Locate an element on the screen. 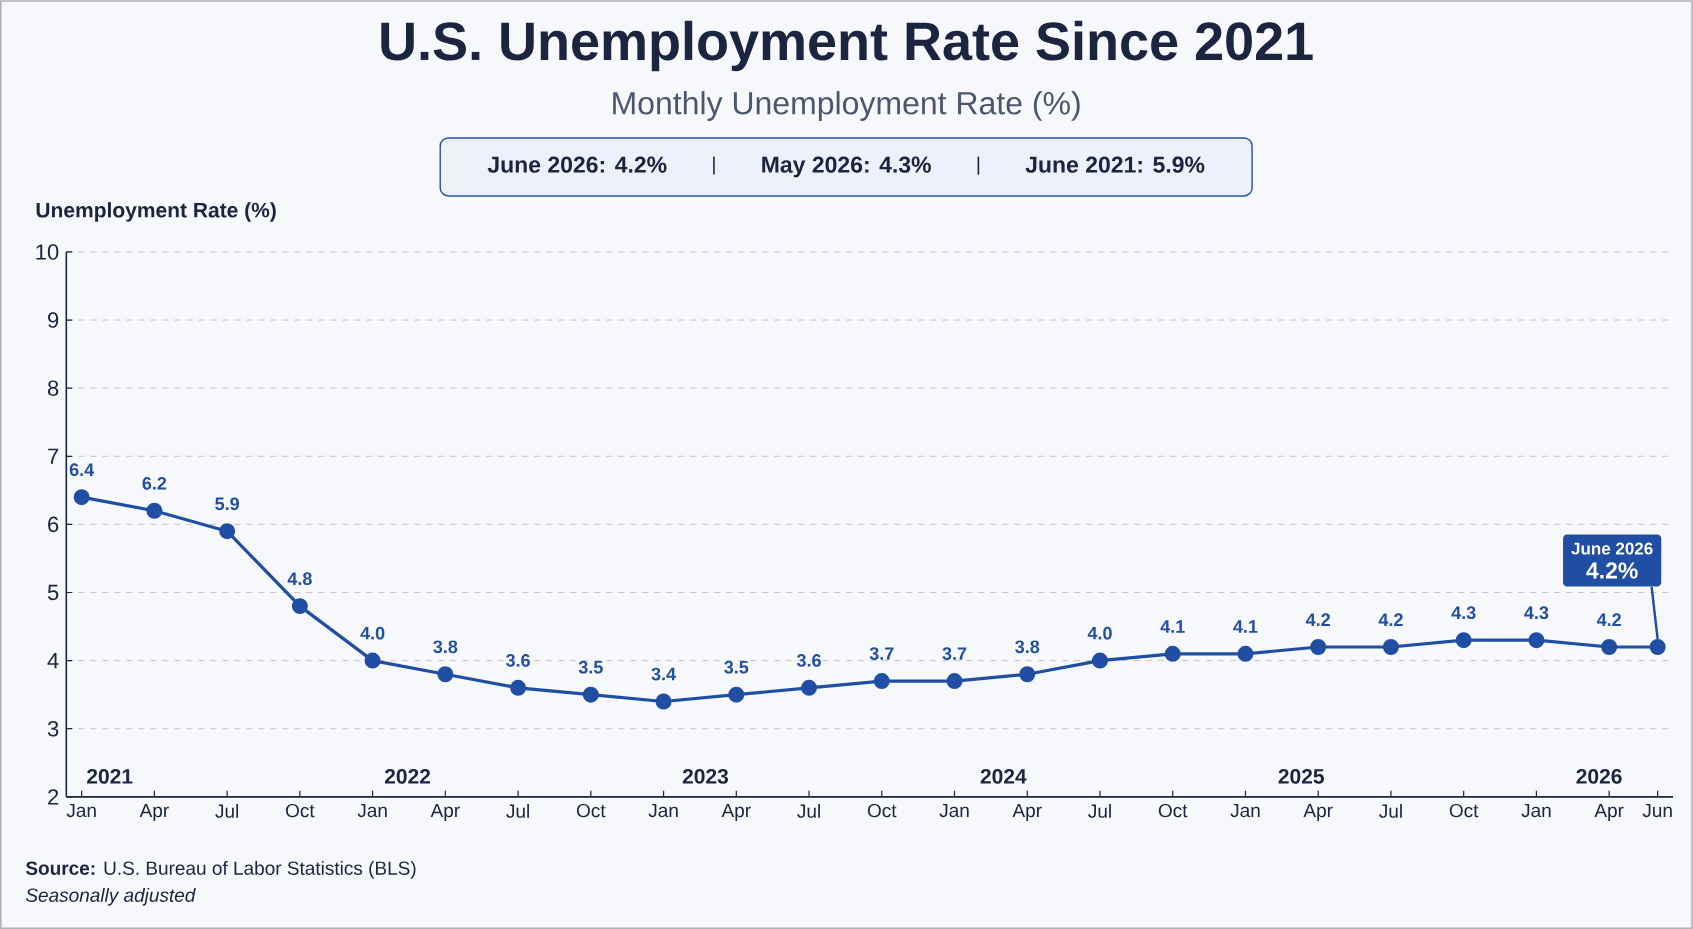 The width and height of the screenshot is (1693, 929). chart-subtitle: Monthly Unemployment Rate (%) is located at coordinates (846, 106).